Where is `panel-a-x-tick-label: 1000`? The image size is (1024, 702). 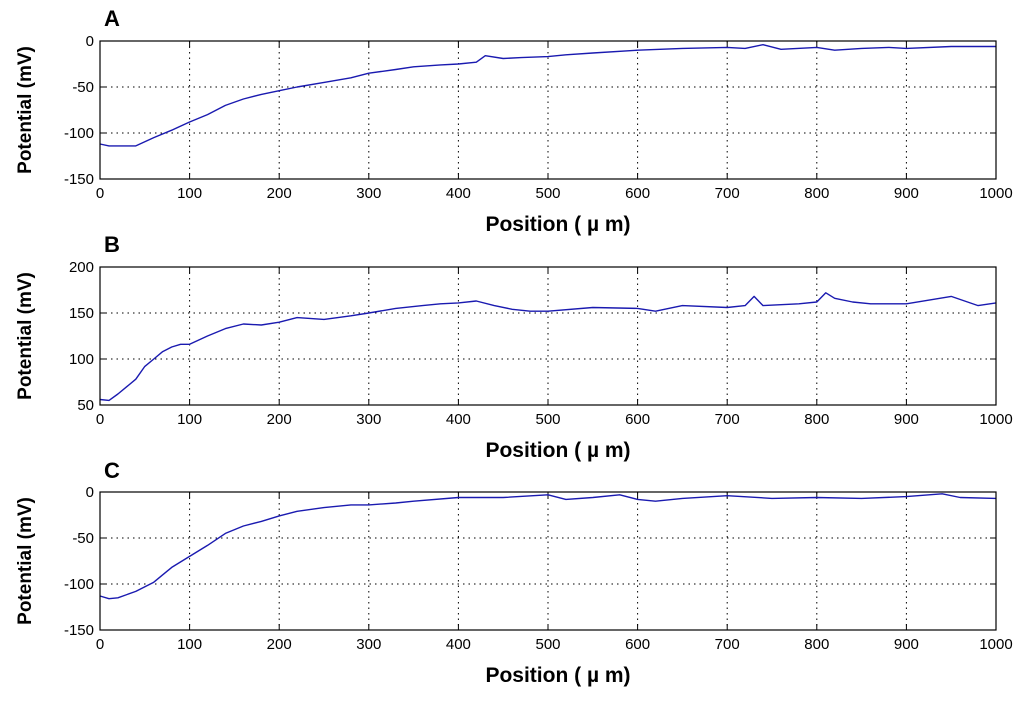 panel-a-x-tick-label: 1000 is located at coordinates (995, 193).